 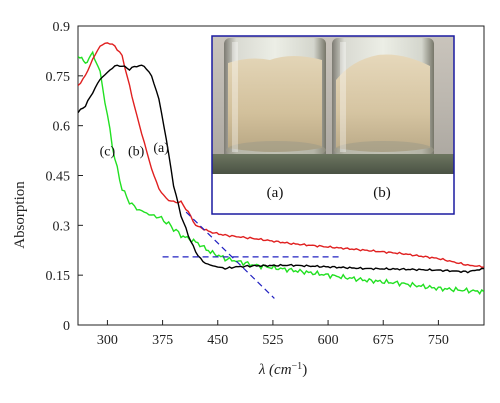 I want to click on y-tick-label: 0.3, so click(x=62, y=226).